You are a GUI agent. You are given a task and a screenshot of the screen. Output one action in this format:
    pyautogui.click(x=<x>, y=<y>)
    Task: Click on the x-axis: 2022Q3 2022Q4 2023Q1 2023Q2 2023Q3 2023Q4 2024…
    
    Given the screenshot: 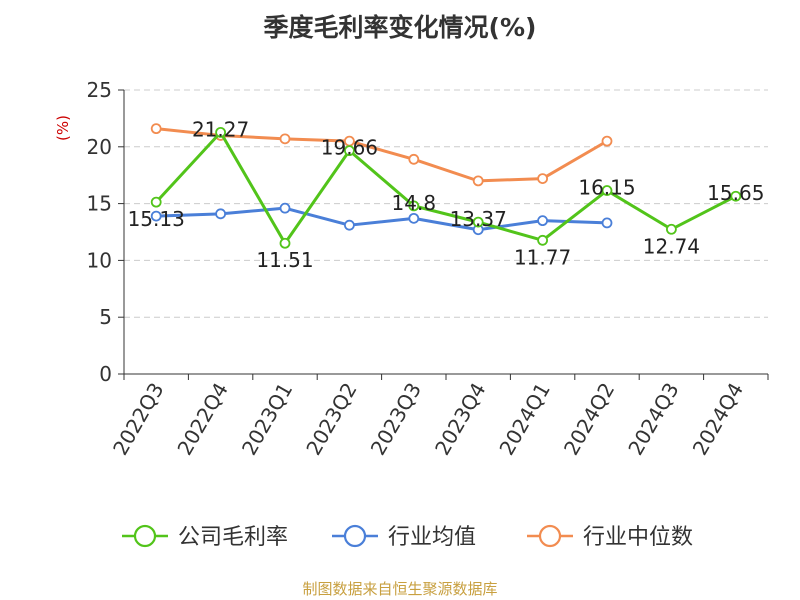 What is the action you would take?
    pyautogui.click(x=438, y=416)
    